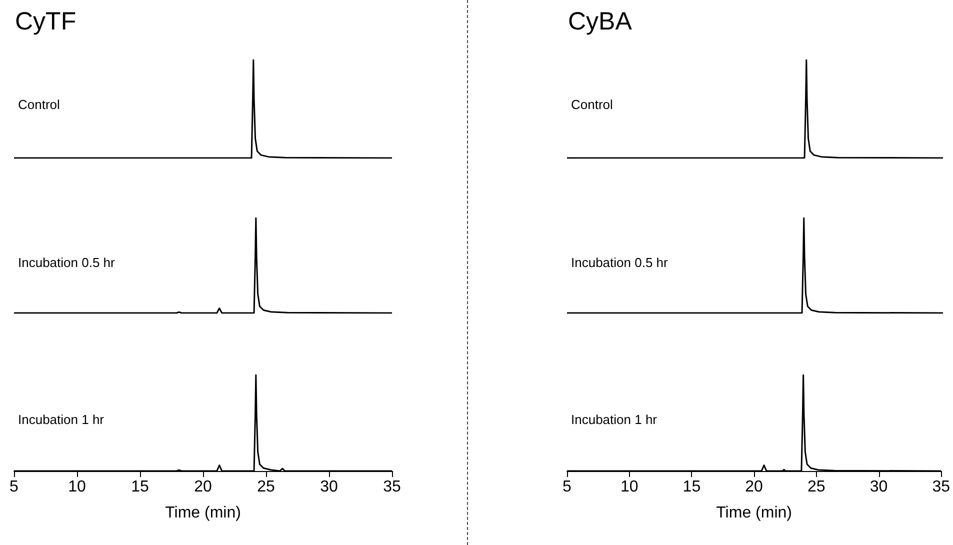  What do you see at coordinates (600, 22) in the screenshot?
I see `chart-title: CyBA` at bounding box center [600, 22].